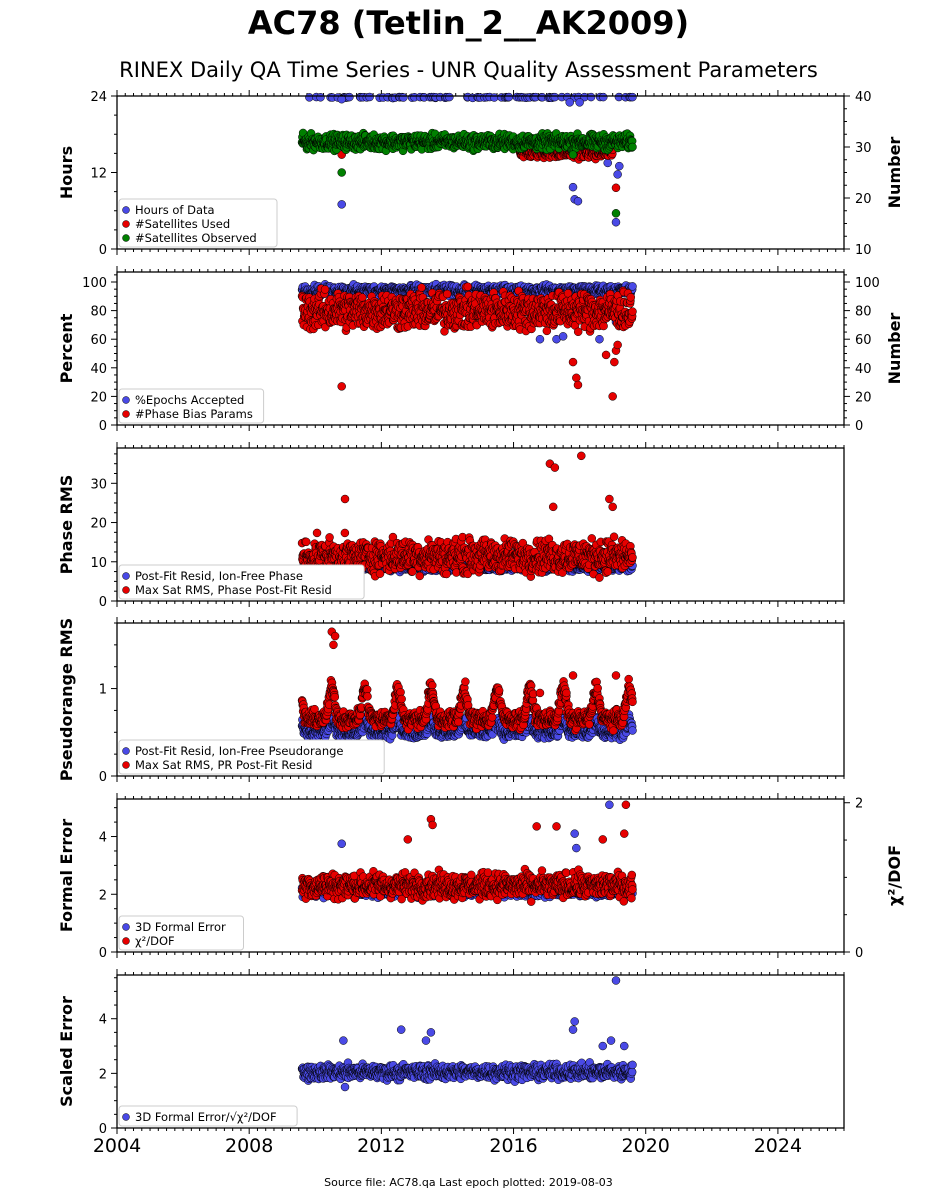 The height and width of the screenshot is (1200, 937). Describe the element at coordinates (98, 312) in the screenshot. I see `y-tick-label: 80` at that location.